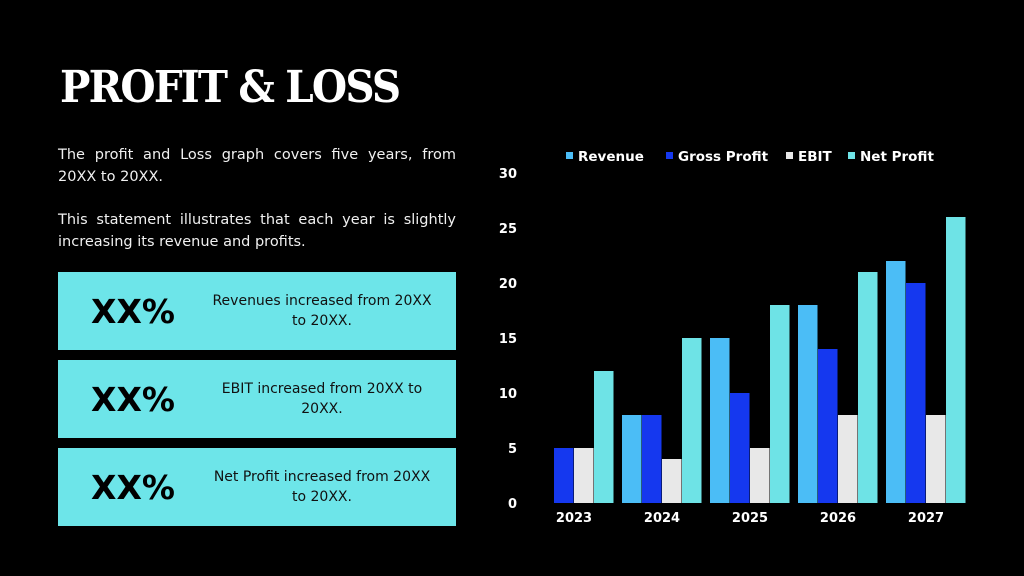 The width and height of the screenshot is (1024, 576). What do you see at coordinates (848, 459) in the screenshot?
I see `bar-ebit-2026` at bounding box center [848, 459].